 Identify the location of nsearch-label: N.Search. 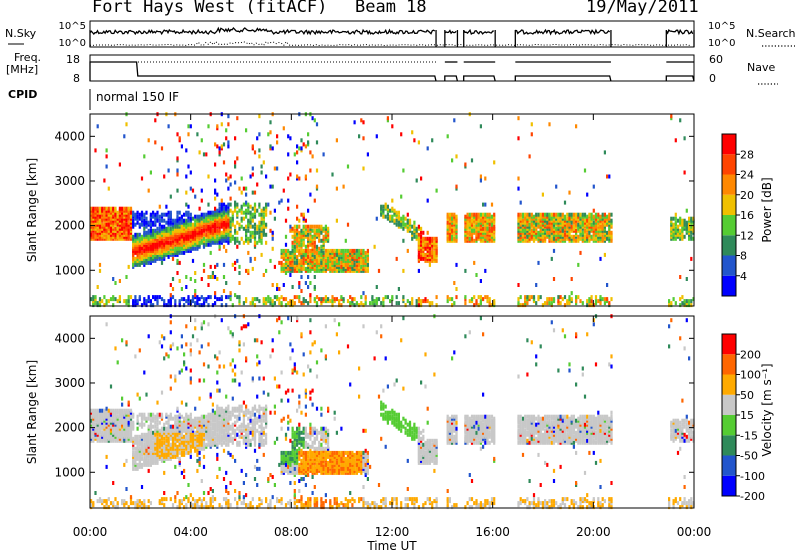
(771, 33).